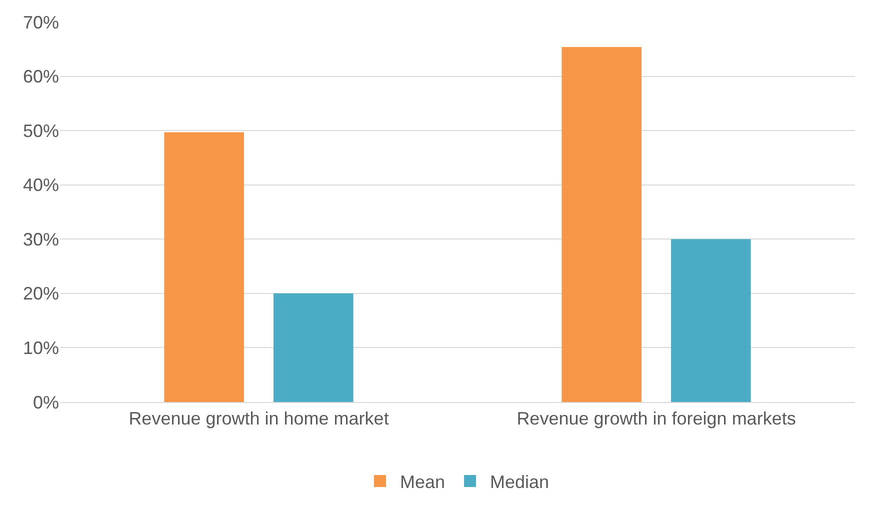 This screenshot has width=875, height=512. I want to click on y-tick-label: 0%, so click(45, 402).